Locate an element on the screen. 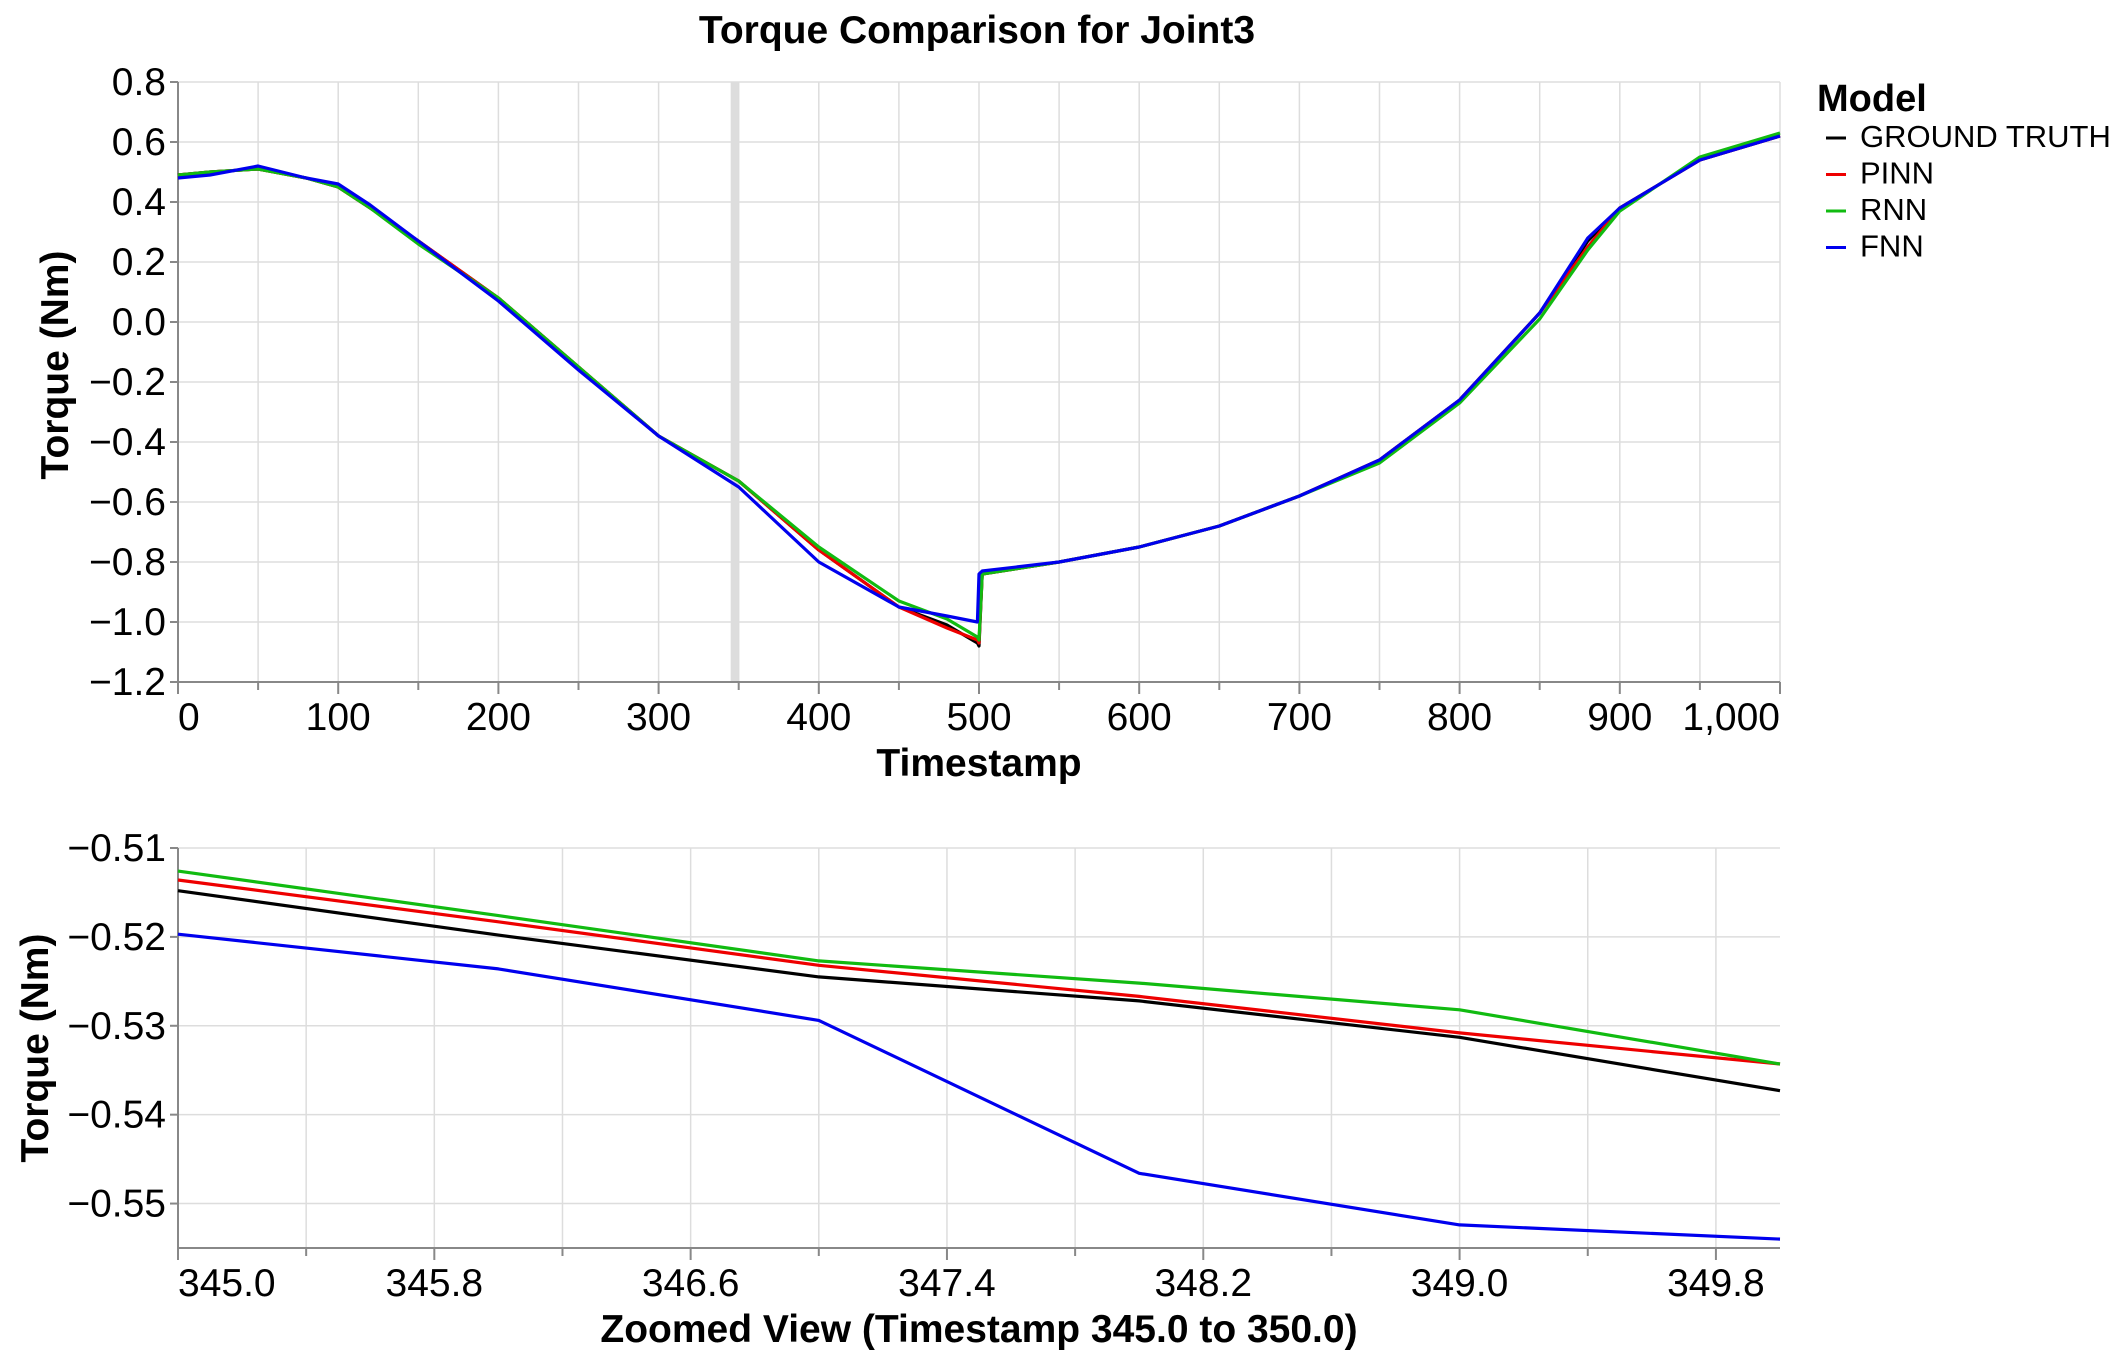  main-x-tick-label: 900 is located at coordinates (1619, 717).